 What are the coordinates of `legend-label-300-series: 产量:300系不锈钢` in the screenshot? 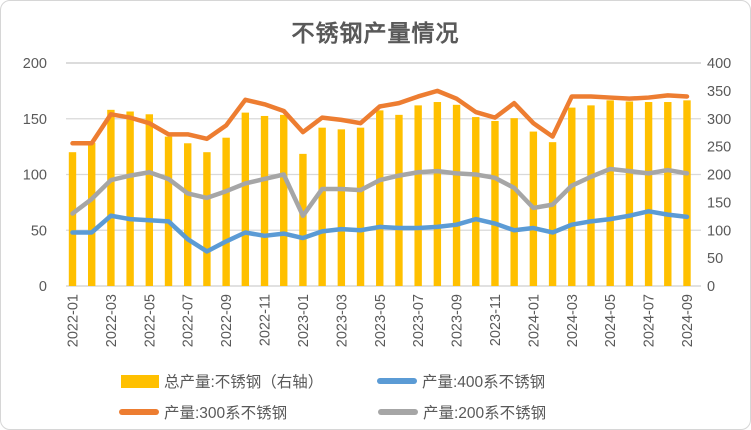 It's located at (226, 413).